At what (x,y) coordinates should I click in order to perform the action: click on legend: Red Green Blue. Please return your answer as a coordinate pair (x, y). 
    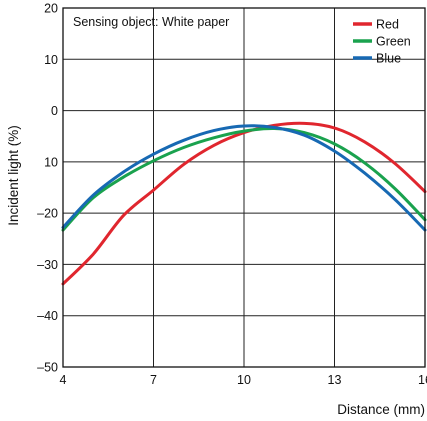
    Looking at the image, I should click on (382, 42).